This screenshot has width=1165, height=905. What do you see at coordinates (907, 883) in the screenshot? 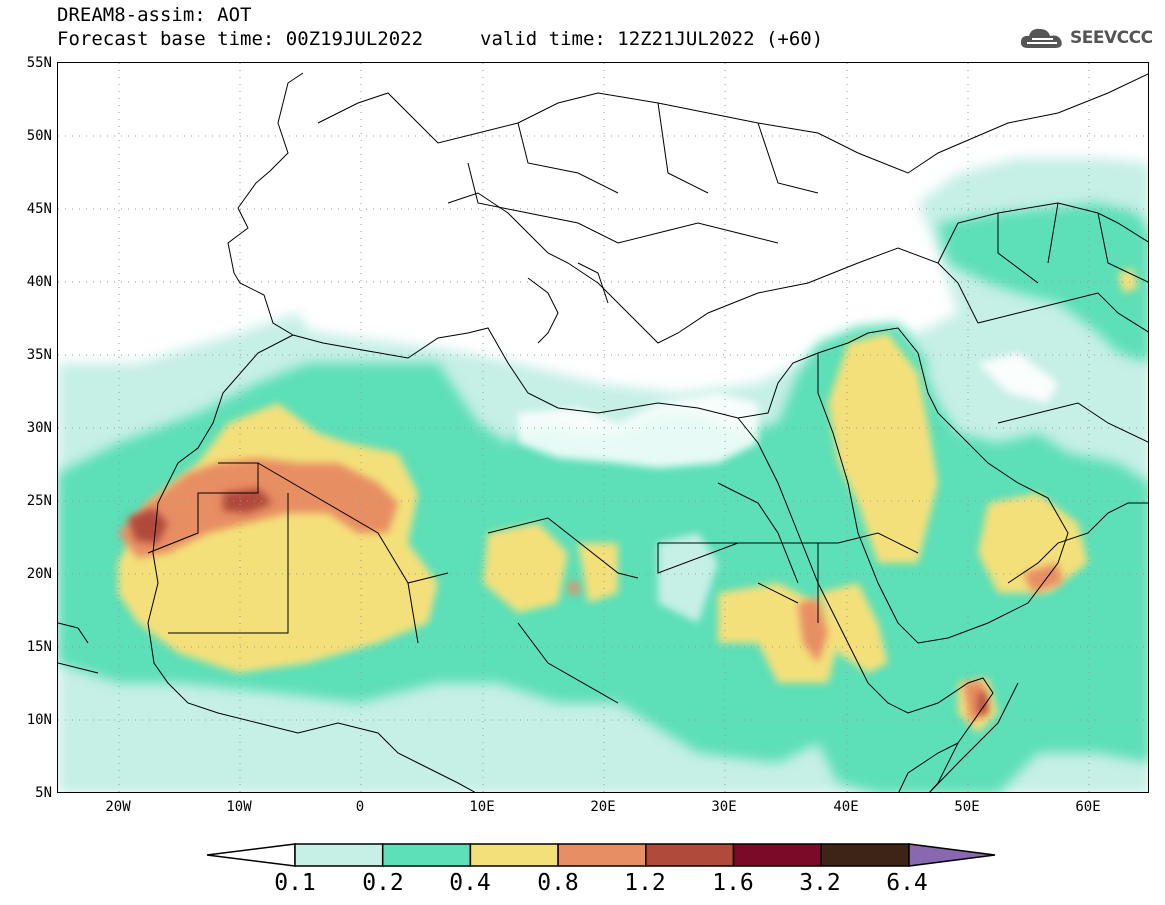
I see `colorbar-label: 6.4` at bounding box center [907, 883].